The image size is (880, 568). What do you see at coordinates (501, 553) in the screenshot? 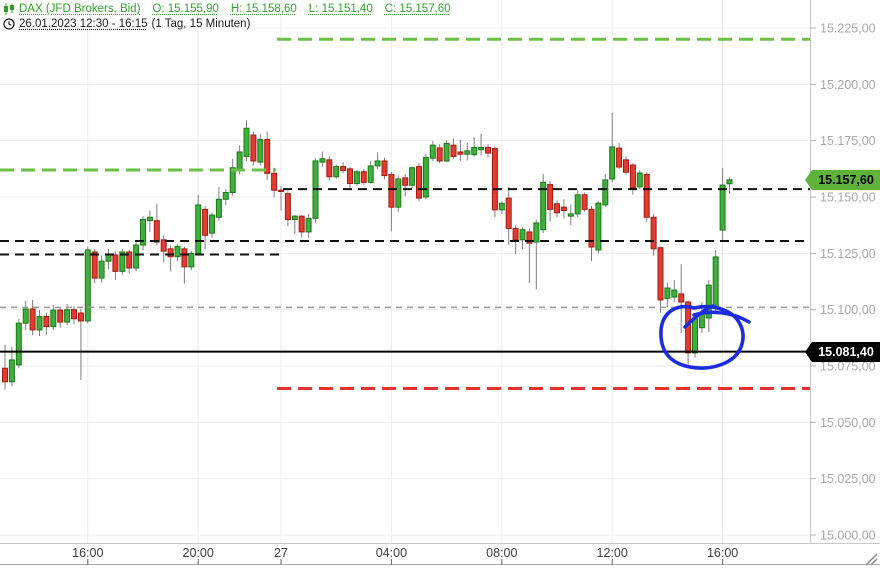
I see `x-axis-label: 08:00` at bounding box center [501, 553].